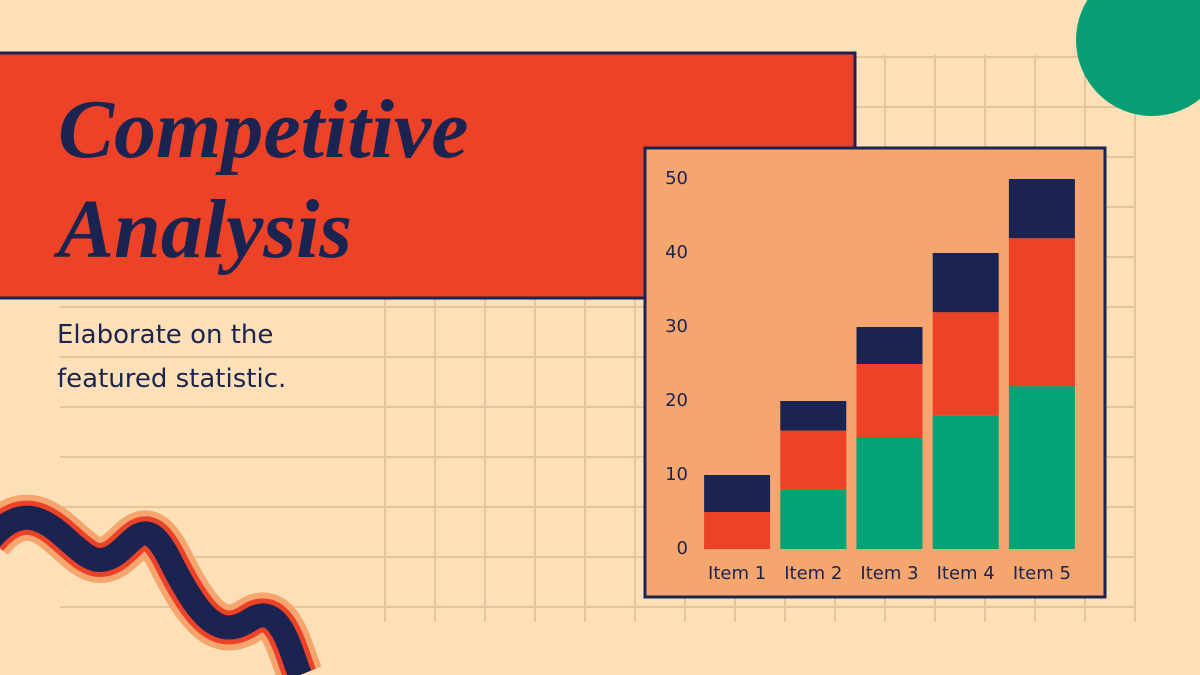  What do you see at coordinates (813, 573) in the screenshot?
I see `x-tick-label: Item 2` at bounding box center [813, 573].